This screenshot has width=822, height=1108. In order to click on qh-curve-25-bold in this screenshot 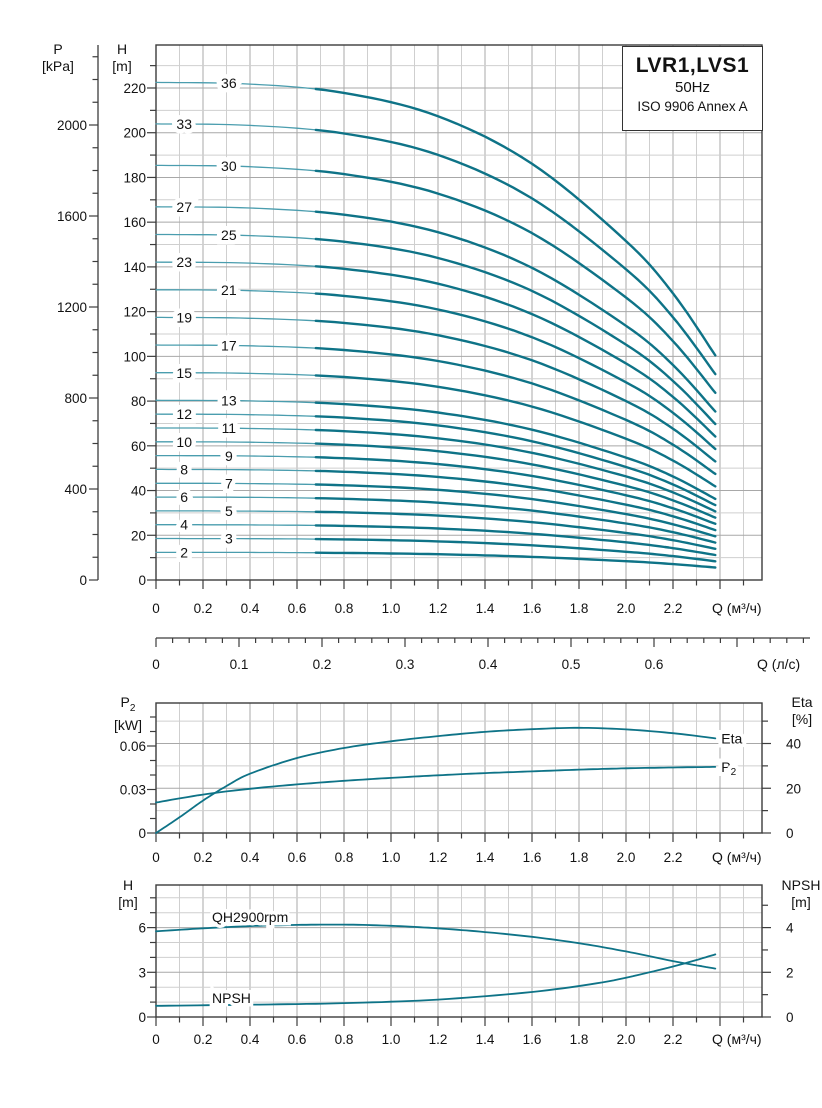, I will do `click(515, 331)`.